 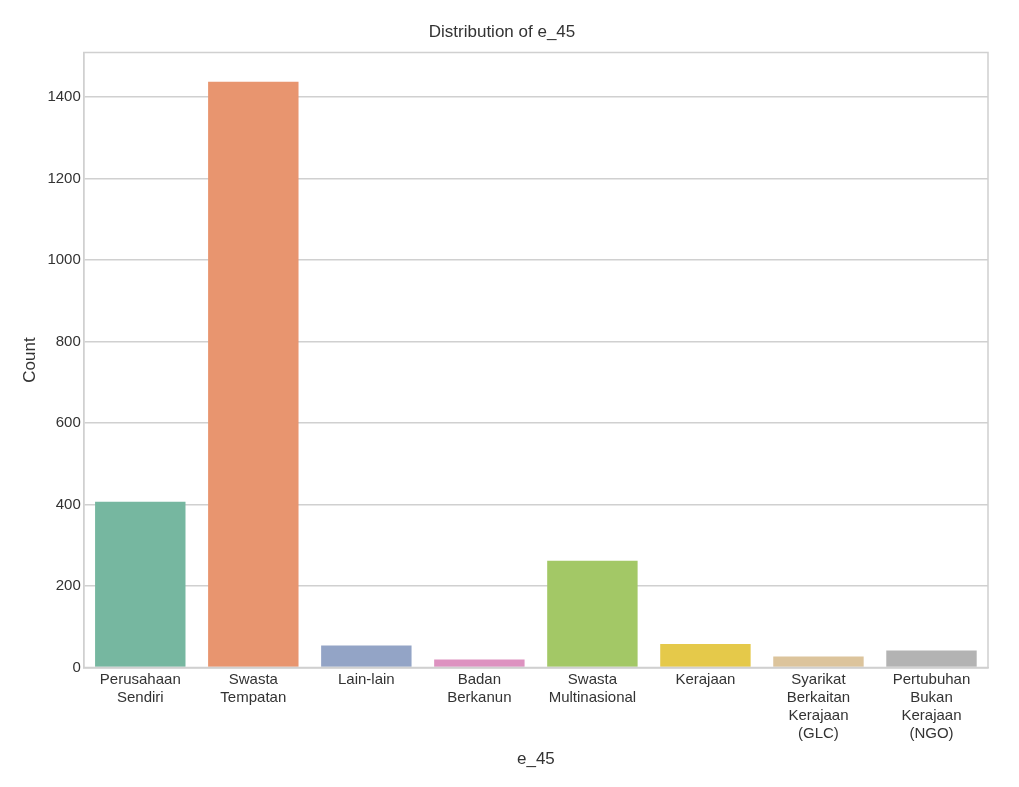 I want to click on chart-title: Distribution of e_45, so click(x=502, y=31).